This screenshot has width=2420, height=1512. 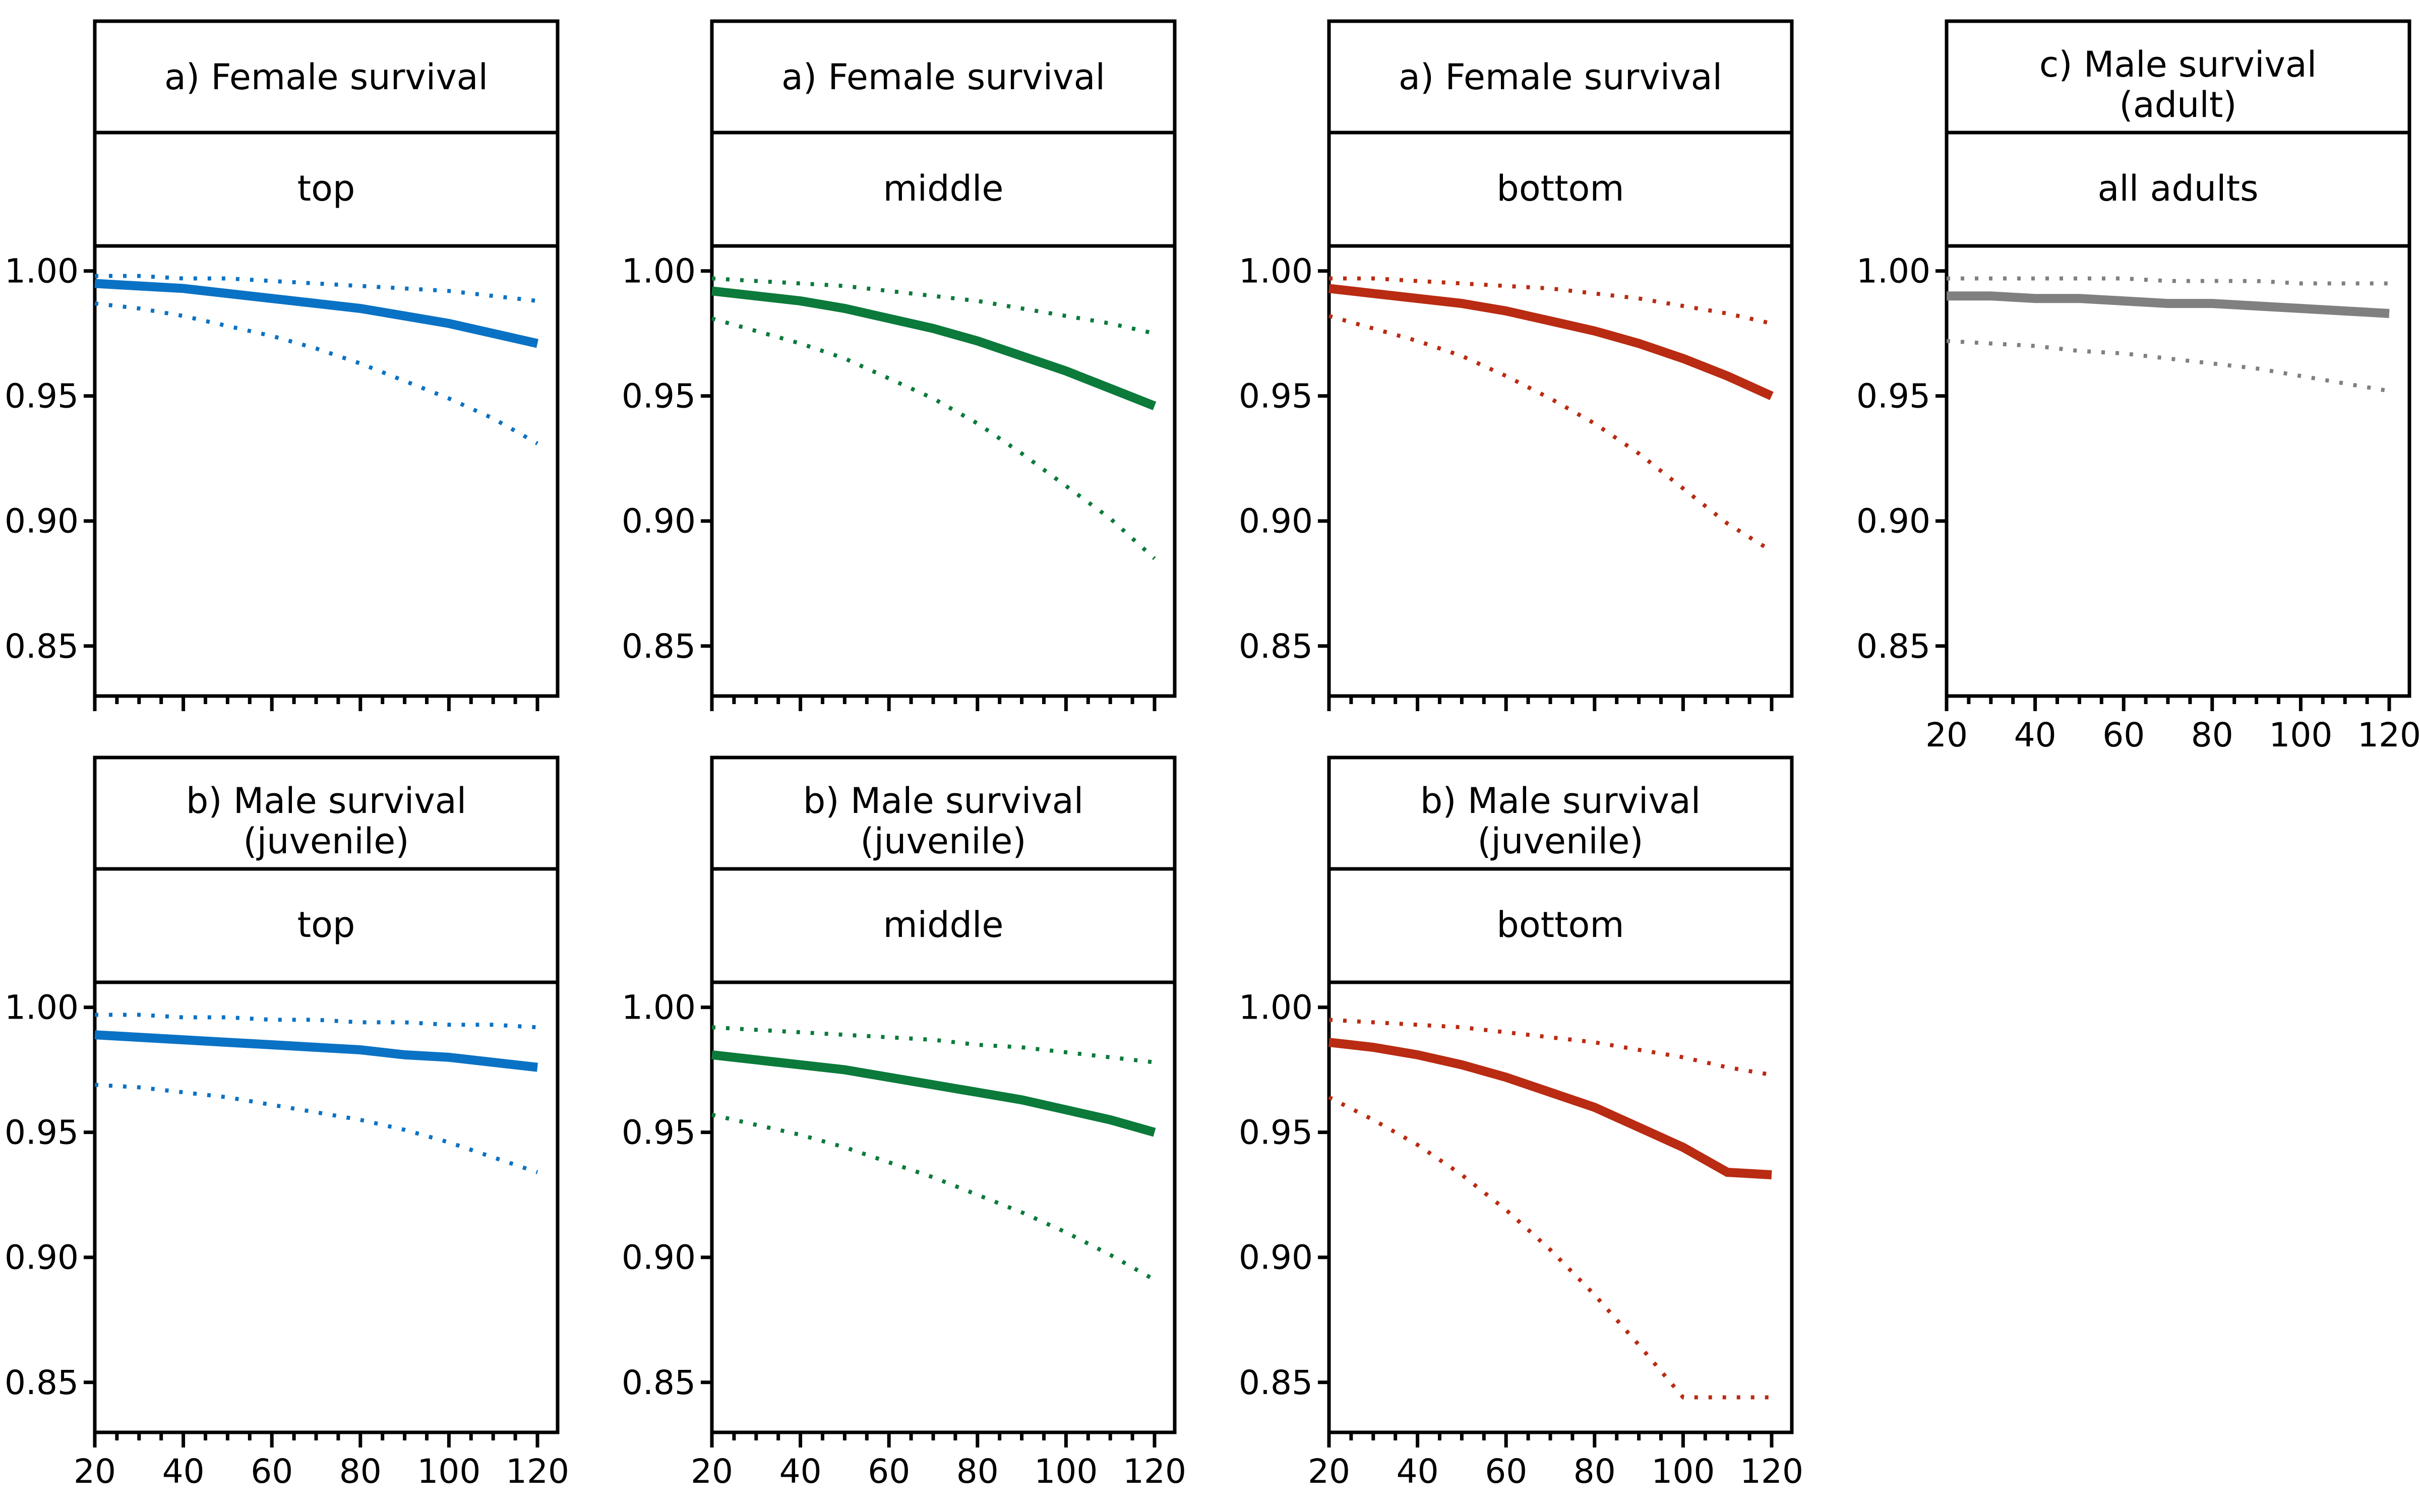 I want to click on facet-panel: a) Female survival top 1.00 0.95 0.90 0.85, so click(x=282, y=365).